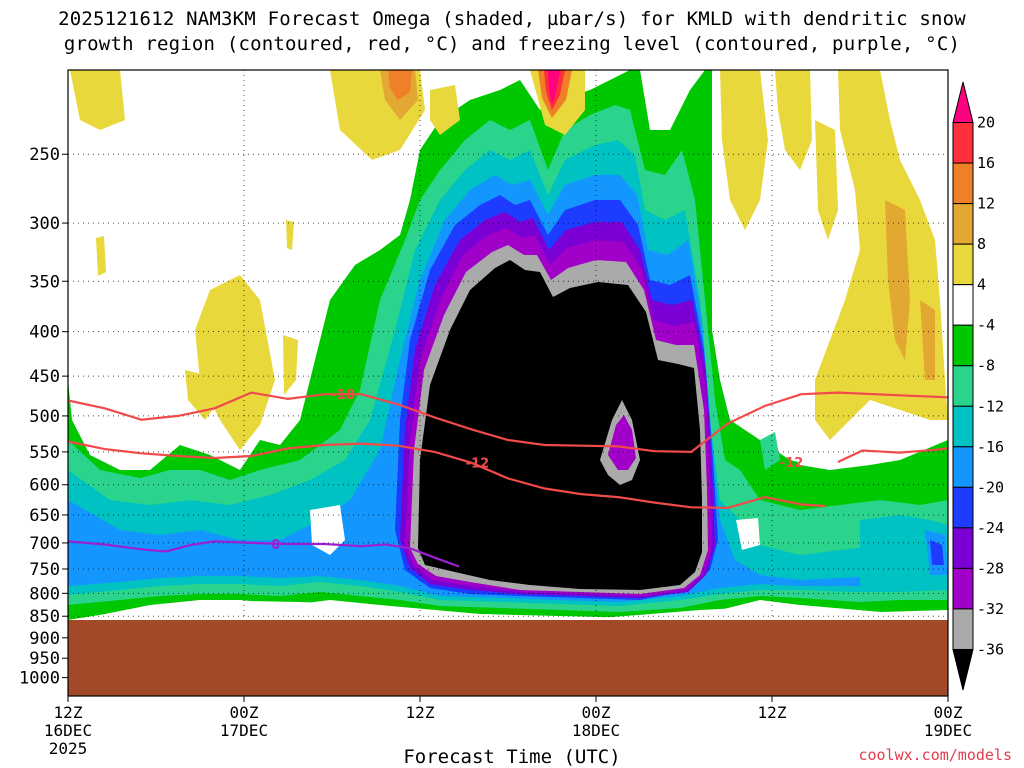 This screenshot has width=1024, height=768. What do you see at coordinates (881, 255) in the screenshot?
I see `omega-band-plus4-right` at bounding box center [881, 255].